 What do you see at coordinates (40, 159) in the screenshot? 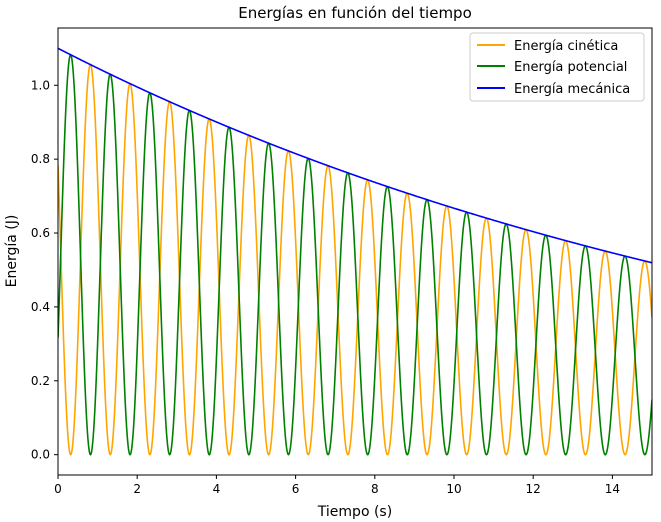
I see `y-tick-label: 0.8` at bounding box center [40, 159].